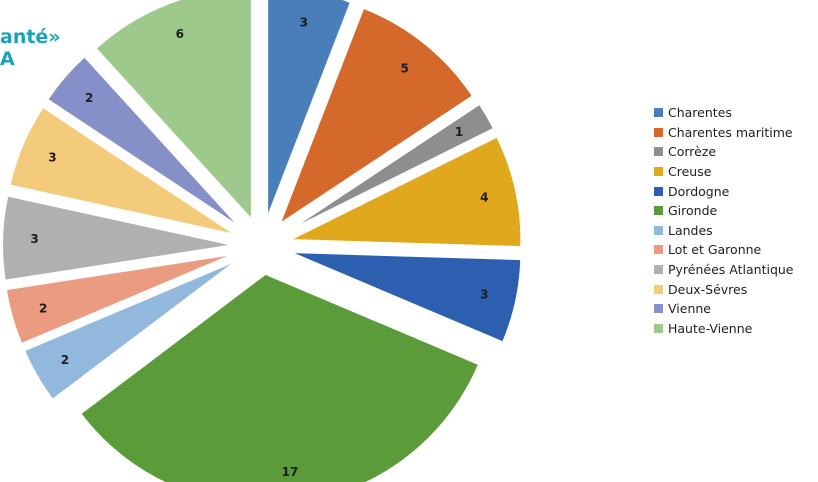 The image size is (818, 482). Describe the element at coordinates (692, 152) in the screenshot. I see `legend-label: Corrèze` at that location.